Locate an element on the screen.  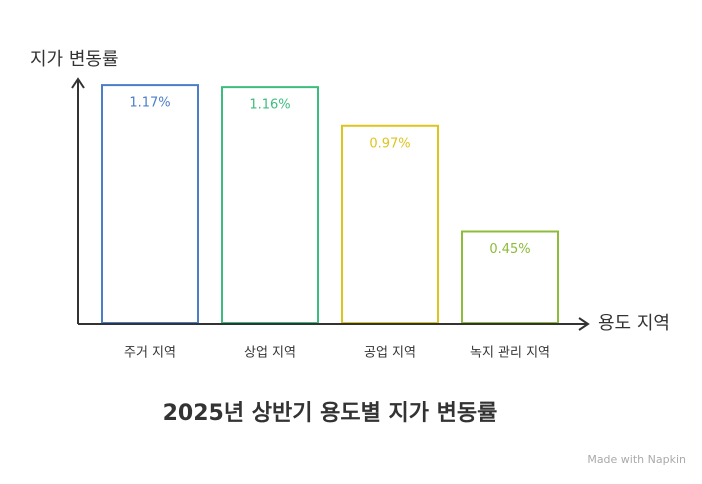
value-label: 0.97% is located at coordinates (389, 143).